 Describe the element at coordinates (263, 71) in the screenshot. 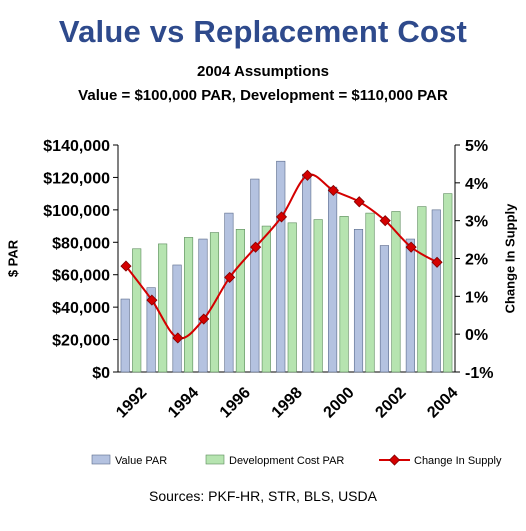

I see `chart-subtitle: 2004 Assumptions` at that location.